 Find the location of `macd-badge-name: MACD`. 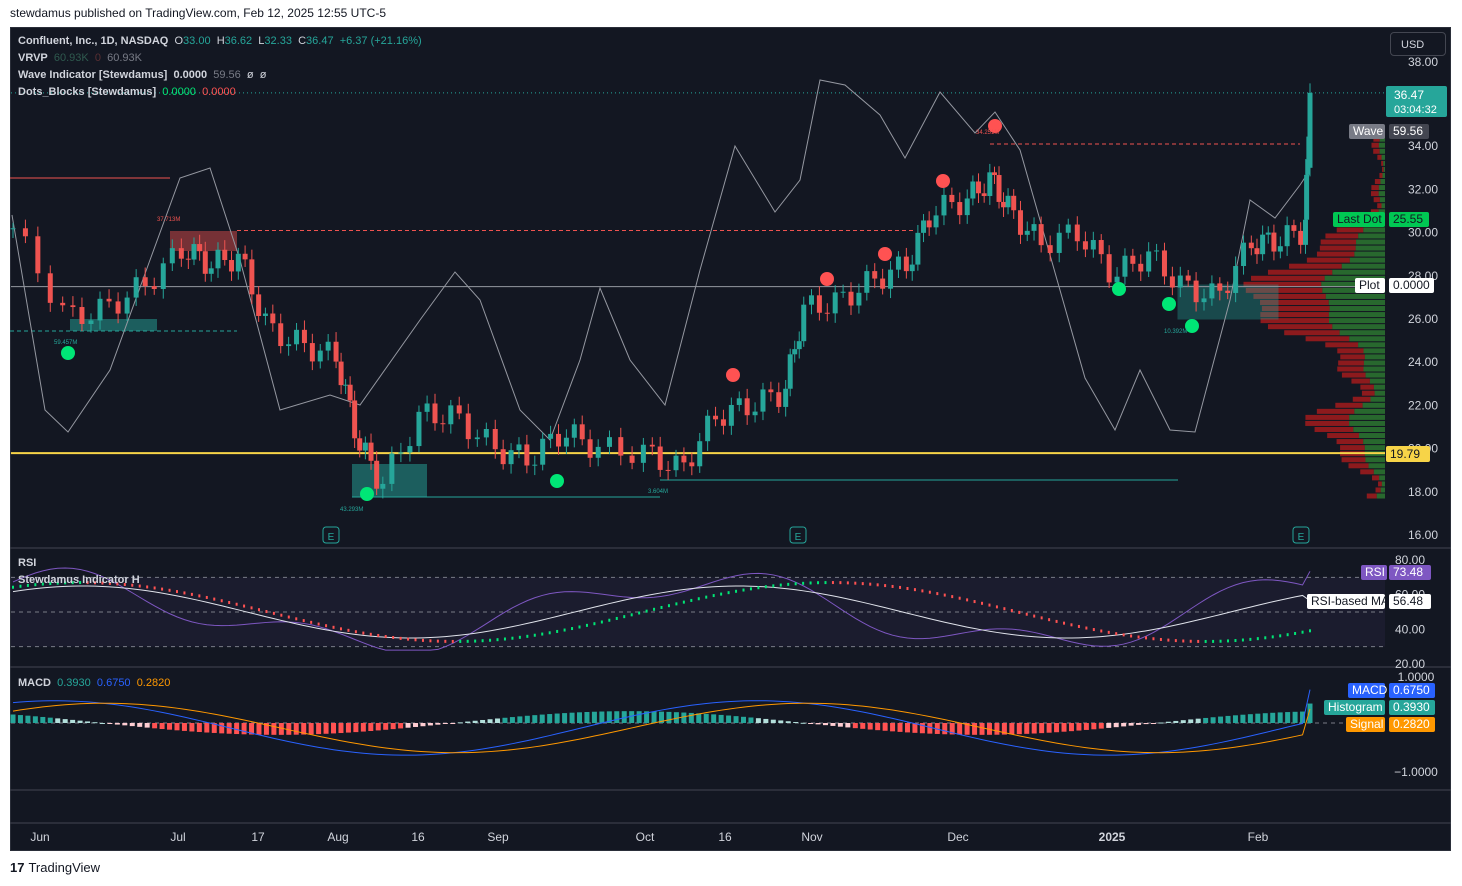

macd-badge-name: MACD is located at coordinates (1370, 690).